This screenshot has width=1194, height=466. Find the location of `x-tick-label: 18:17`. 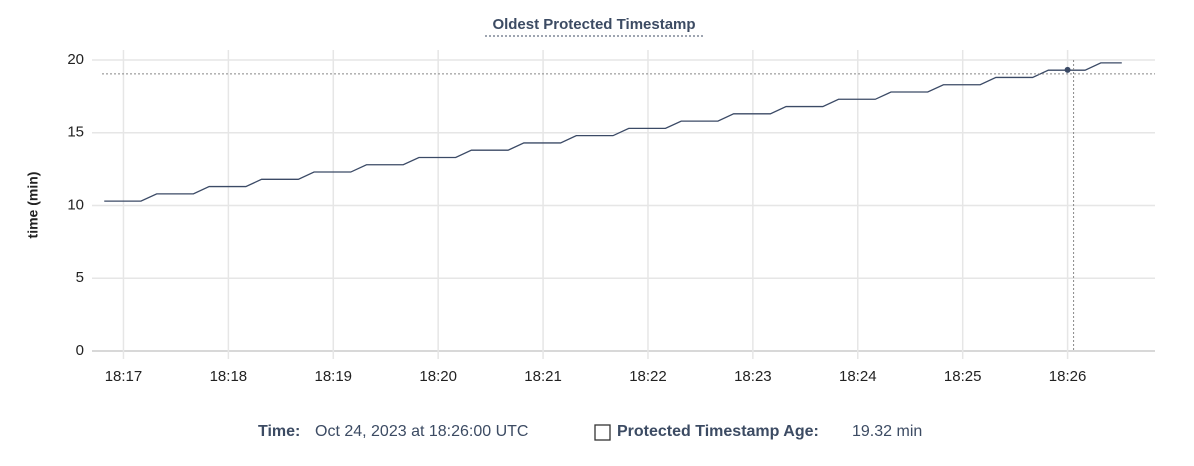

x-tick-label: 18:17 is located at coordinates (124, 376).